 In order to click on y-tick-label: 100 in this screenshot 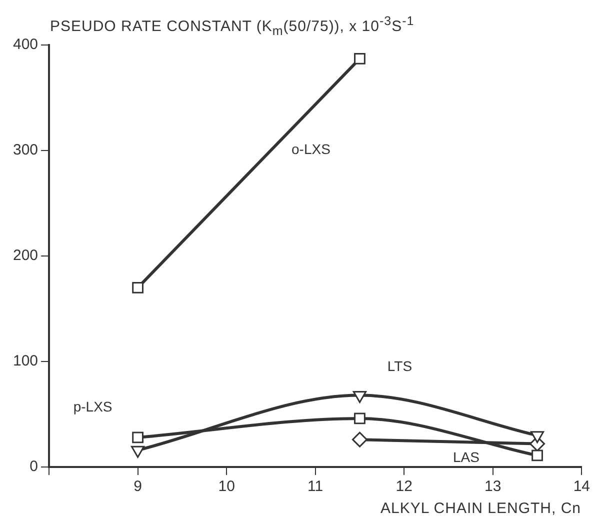, I will do `click(25, 361)`.